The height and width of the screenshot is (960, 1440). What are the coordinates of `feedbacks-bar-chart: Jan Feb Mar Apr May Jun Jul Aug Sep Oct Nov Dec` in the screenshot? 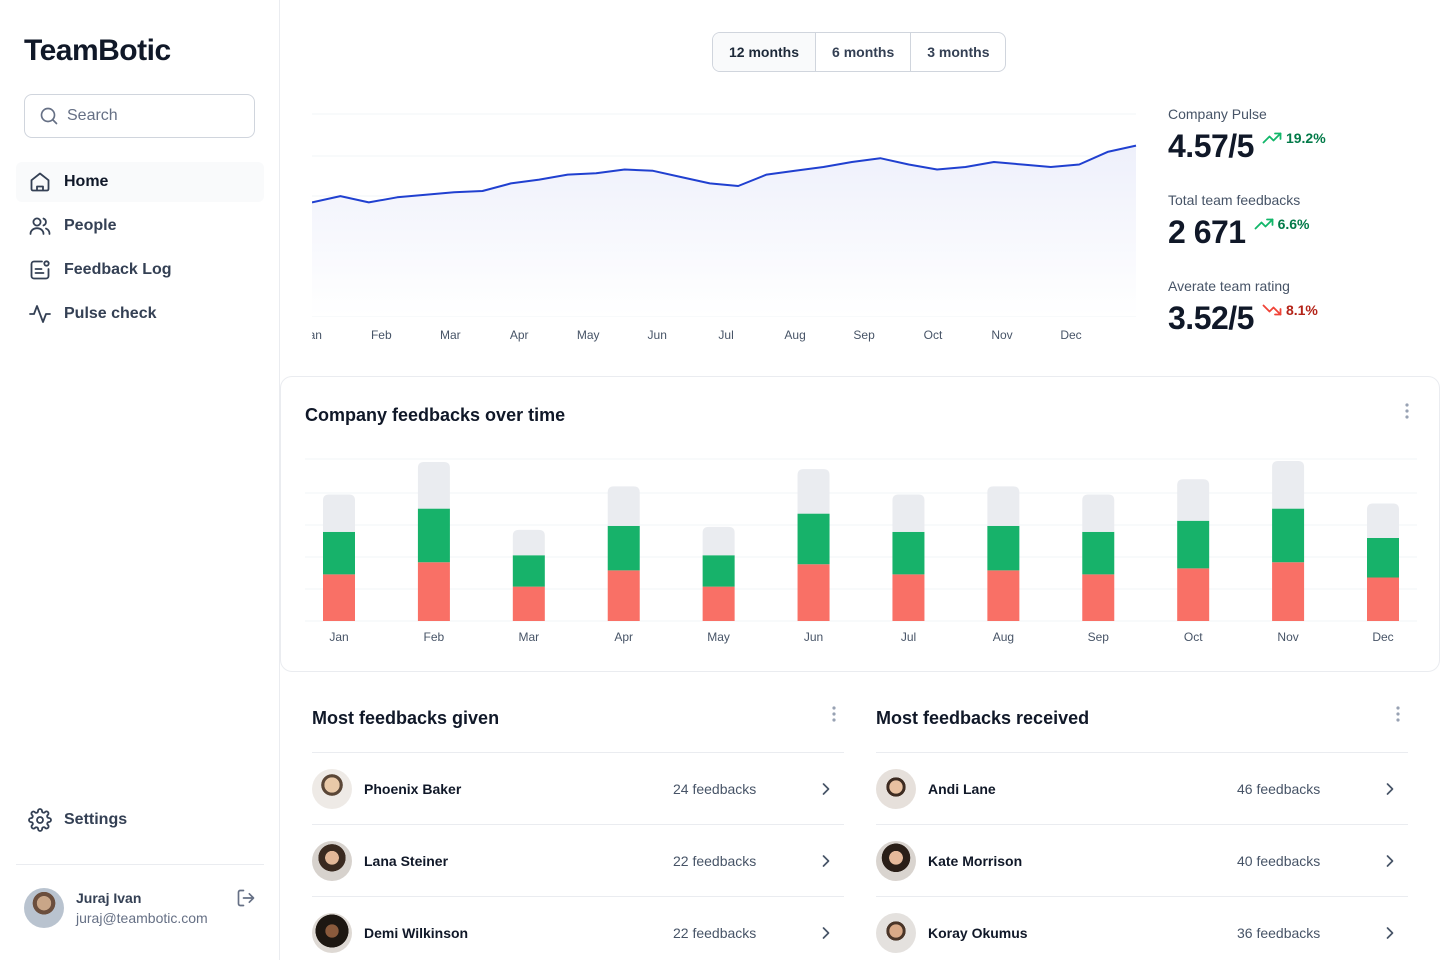 It's located at (861, 551).